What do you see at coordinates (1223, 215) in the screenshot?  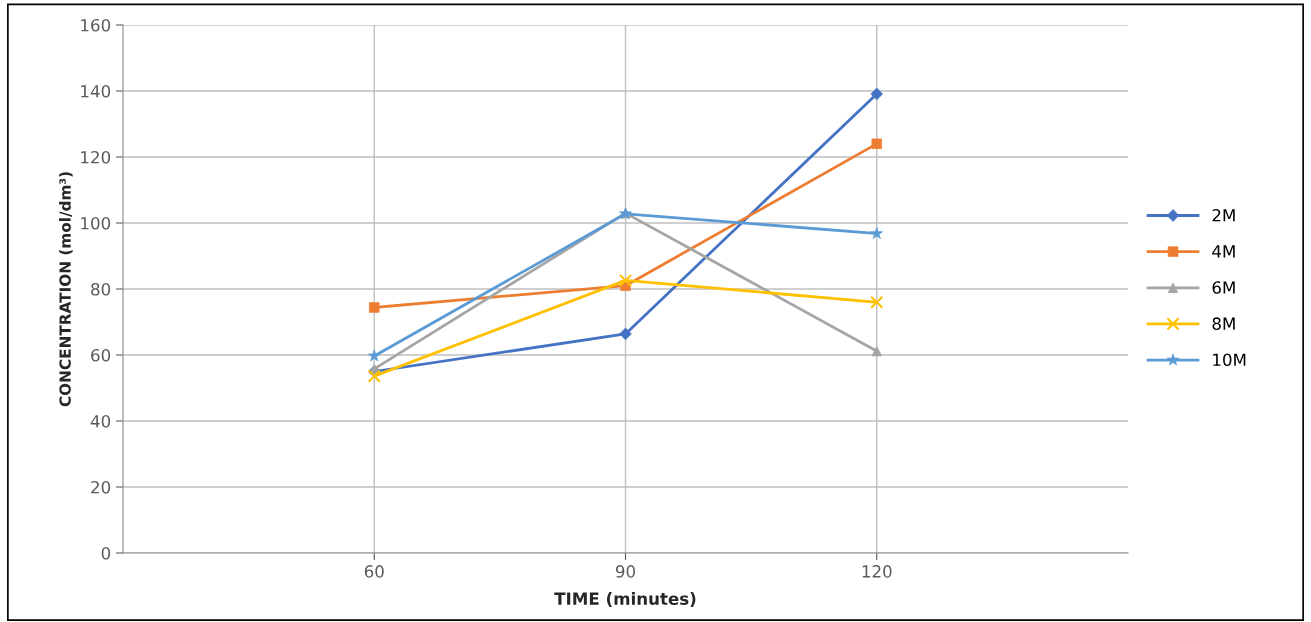 I see `legend-label: 2M` at bounding box center [1223, 215].